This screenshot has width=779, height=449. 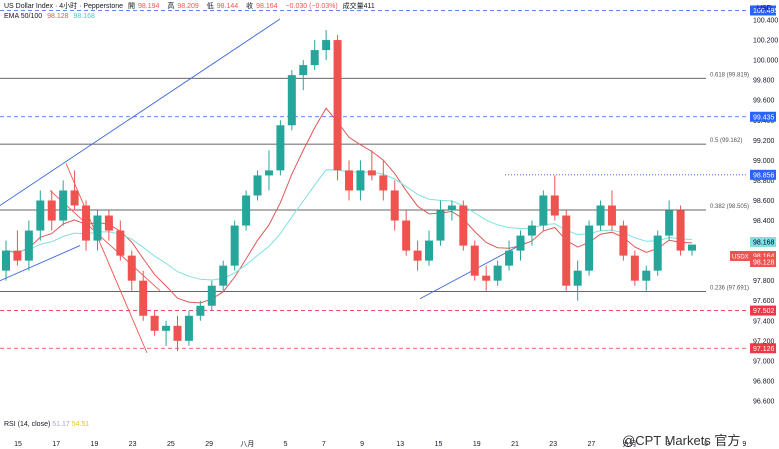 What do you see at coordinates (188, 6) in the screenshot?
I see `high-value: 98.209` at bounding box center [188, 6].